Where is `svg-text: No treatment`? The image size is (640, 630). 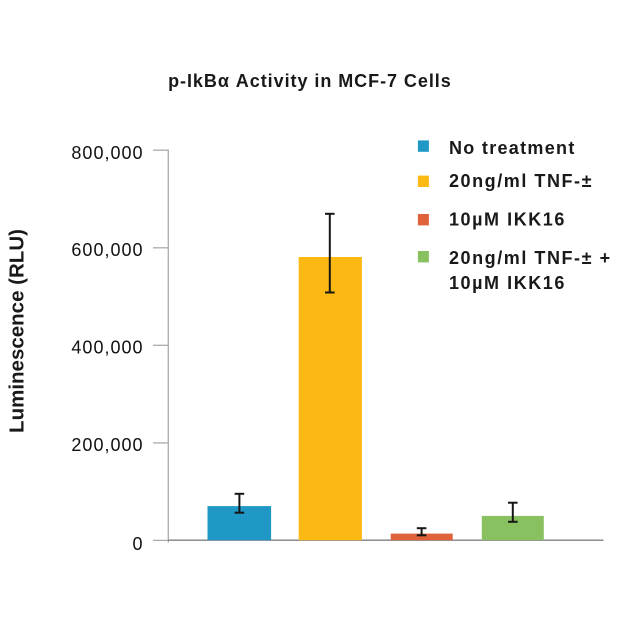
svg-text: No treatment is located at coordinates (512, 148).